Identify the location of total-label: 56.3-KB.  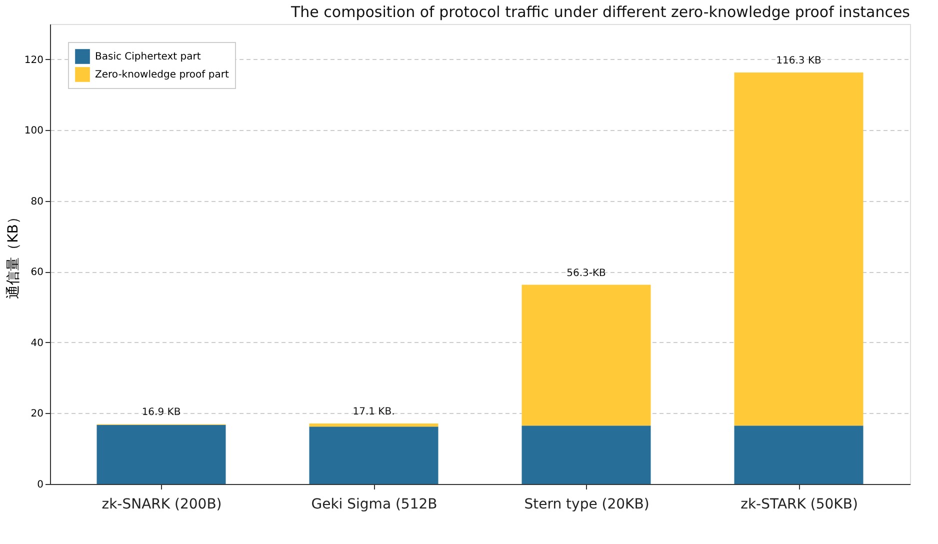
(586, 273).